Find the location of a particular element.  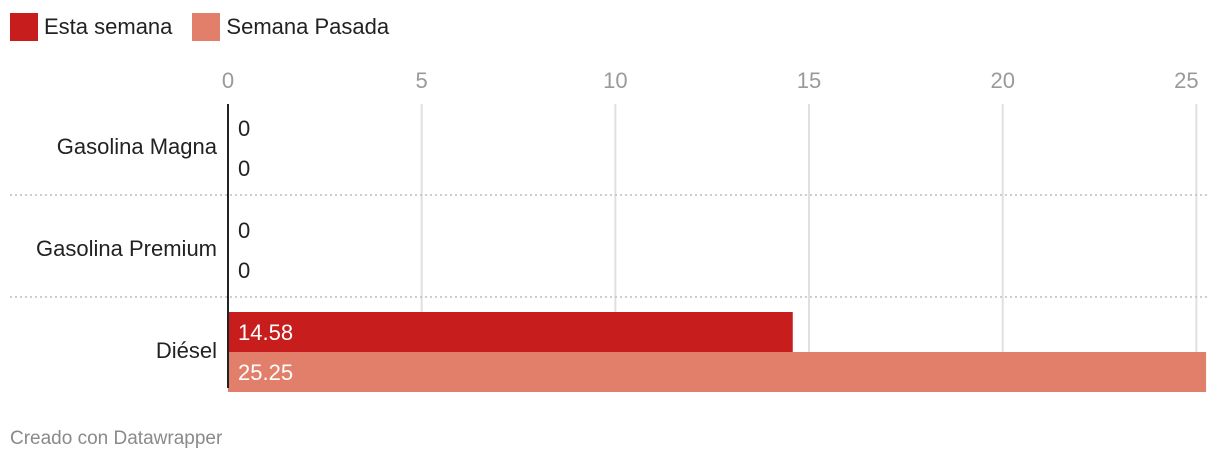

legend-label-esta-semana: Esta semana is located at coordinates (108, 26).